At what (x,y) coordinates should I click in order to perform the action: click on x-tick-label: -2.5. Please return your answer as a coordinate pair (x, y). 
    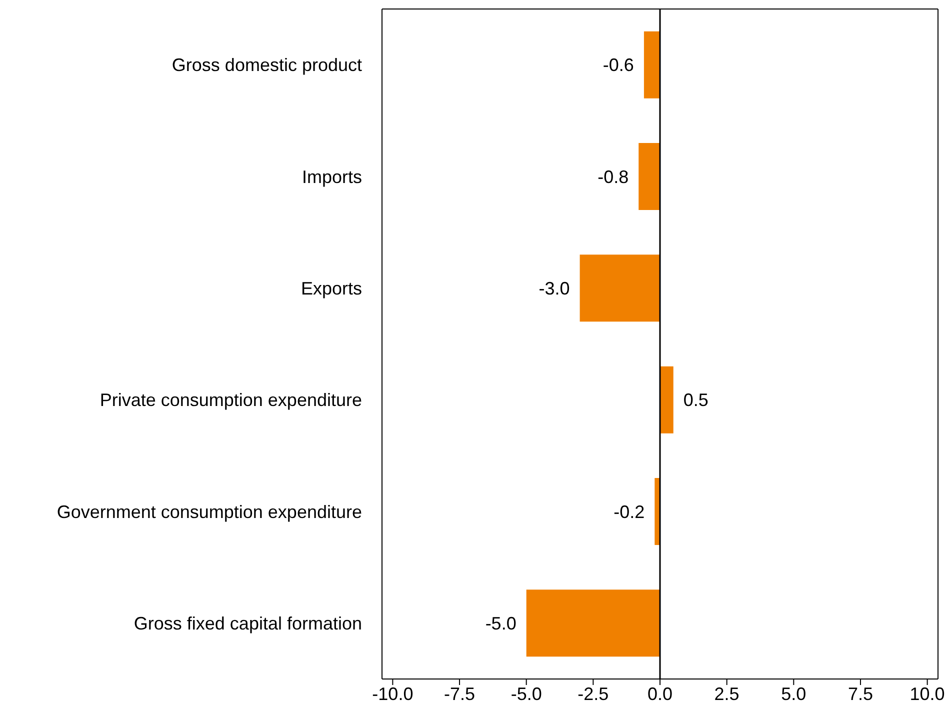
    Looking at the image, I should click on (593, 694).